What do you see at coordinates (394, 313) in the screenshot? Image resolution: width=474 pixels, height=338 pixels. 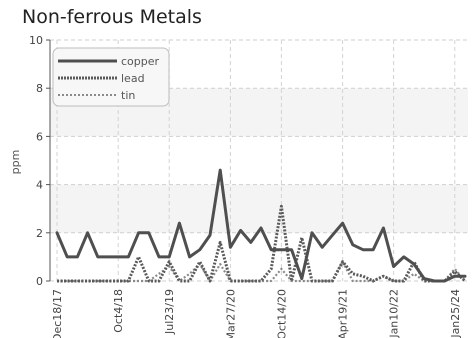 I see `x-tick-label: Jan10/22` at bounding box center [394, 313].